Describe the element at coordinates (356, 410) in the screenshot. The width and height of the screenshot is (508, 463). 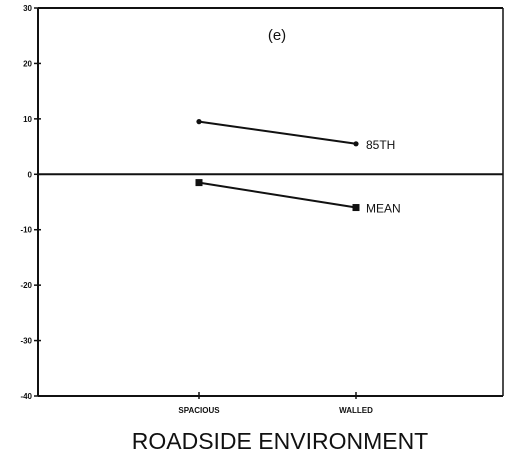
I see `x-tick-label: WALLED` at that location.